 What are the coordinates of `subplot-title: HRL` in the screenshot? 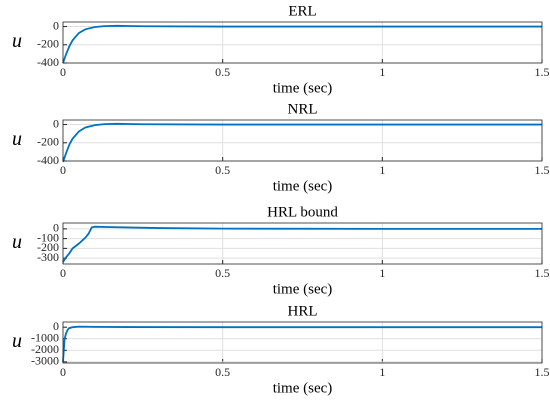 It's located at (303, 311).